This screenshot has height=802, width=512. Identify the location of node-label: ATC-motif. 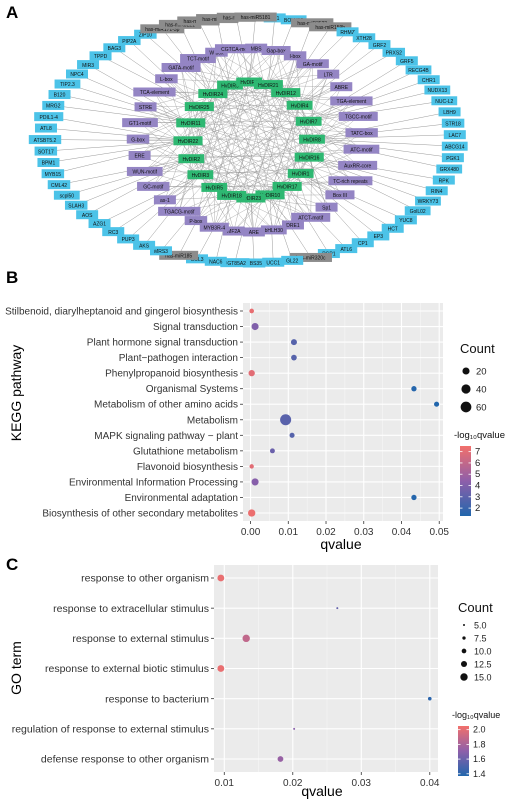
(361, 150).